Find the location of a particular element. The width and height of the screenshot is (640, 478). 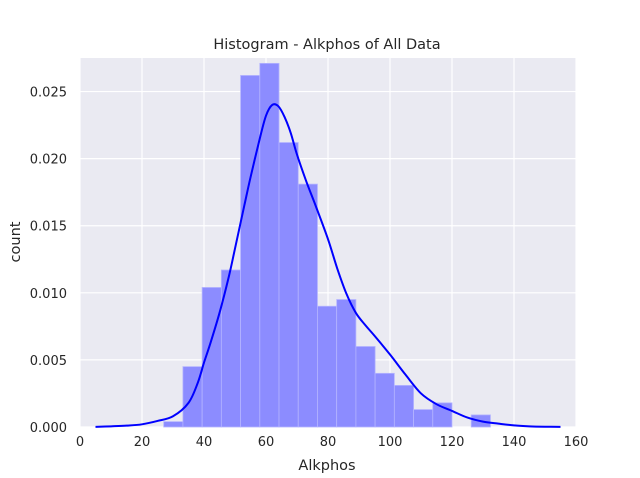

y-tick-label: 0.025 is located at coordinates (48, 93).